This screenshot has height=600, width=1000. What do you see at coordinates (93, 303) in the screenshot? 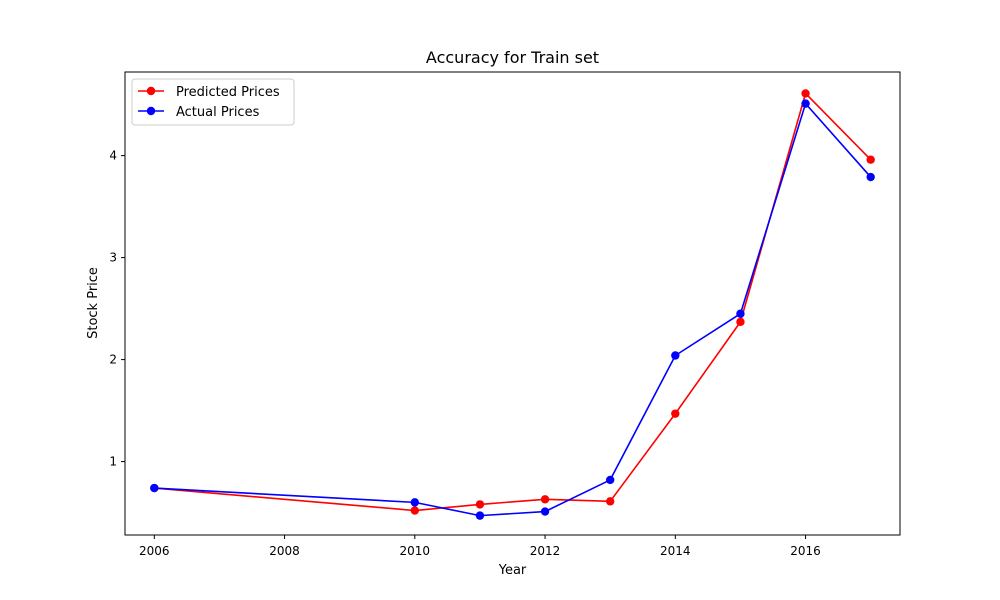
I see `y-axis-label: Stock Price` at bounding box center [93, 303].